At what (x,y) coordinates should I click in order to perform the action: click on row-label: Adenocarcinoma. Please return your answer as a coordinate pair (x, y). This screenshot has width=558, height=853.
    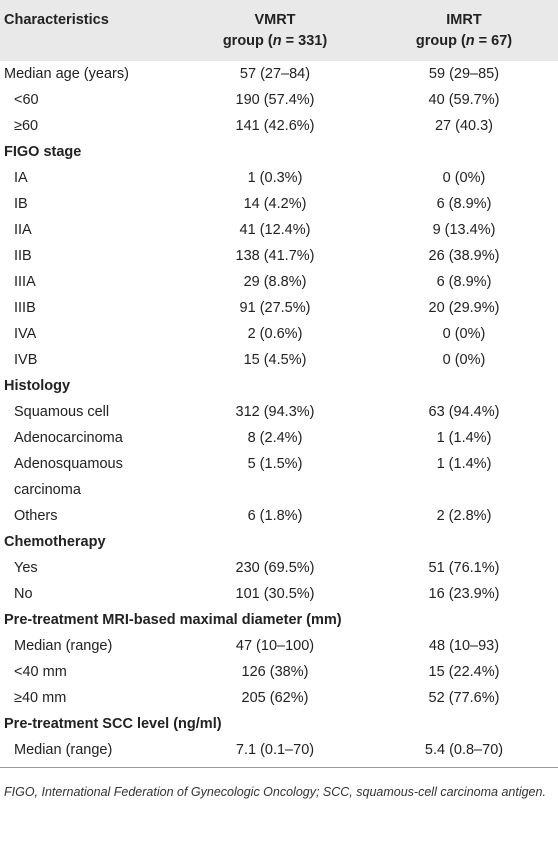
    Looking at the image, I should click on (90, 438).